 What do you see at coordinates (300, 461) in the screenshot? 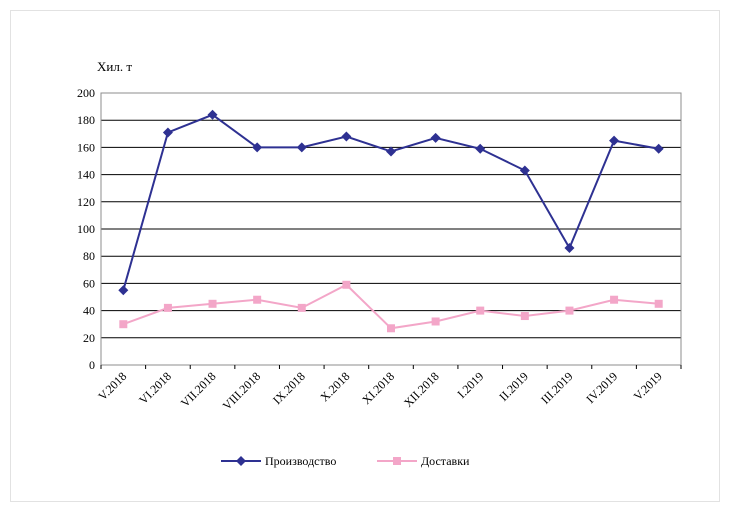
I see `legend-label: Производство` at bounding box center [300, 461].